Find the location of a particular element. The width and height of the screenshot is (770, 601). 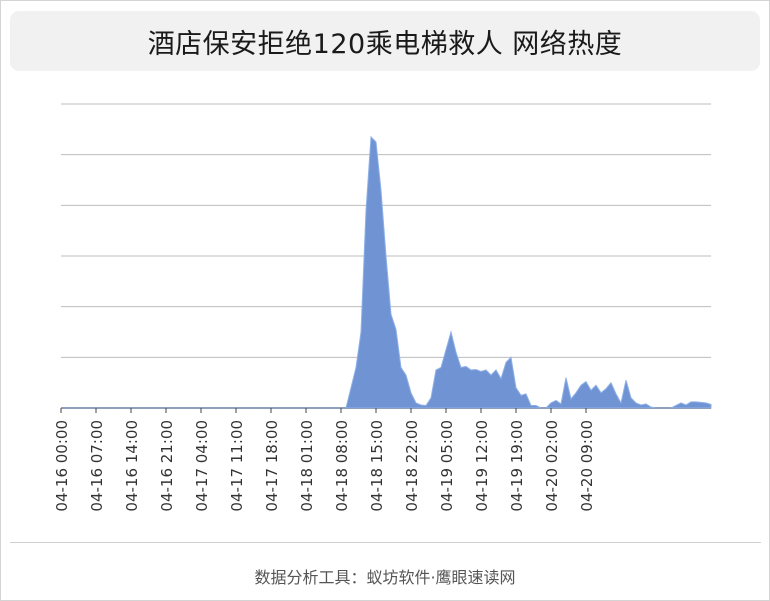

chart-title: 酒店保安拒绝120乘电梯救人 网络热度 is located at coordinates (385, 44).